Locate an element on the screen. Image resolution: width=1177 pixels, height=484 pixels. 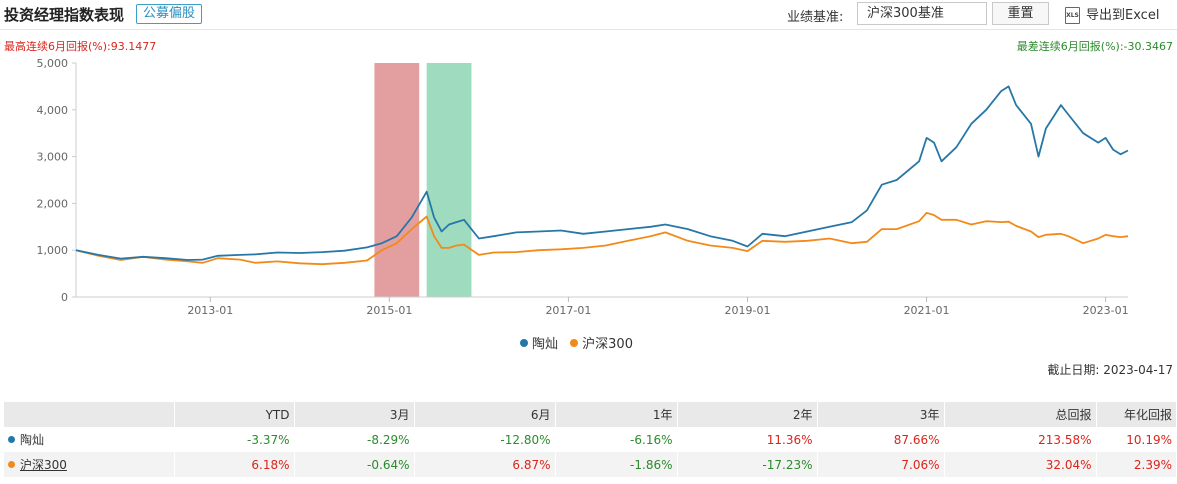
table-cell: 2.39% is located at coordinates (1136, 464).